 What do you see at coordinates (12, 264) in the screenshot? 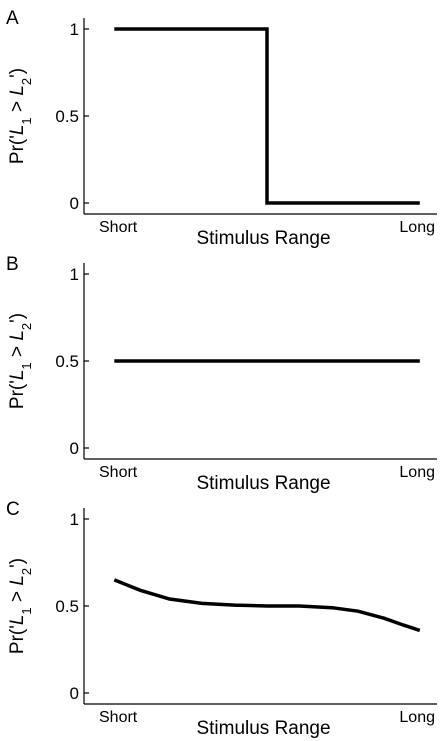
I see `panel-letter: B` at bounding box center [12, 264].